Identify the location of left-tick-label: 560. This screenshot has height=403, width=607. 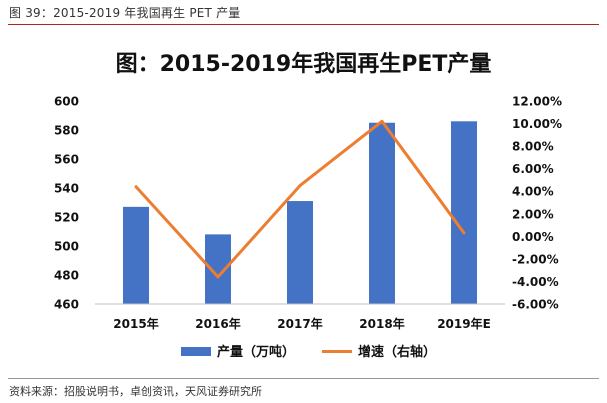
(66, 160).